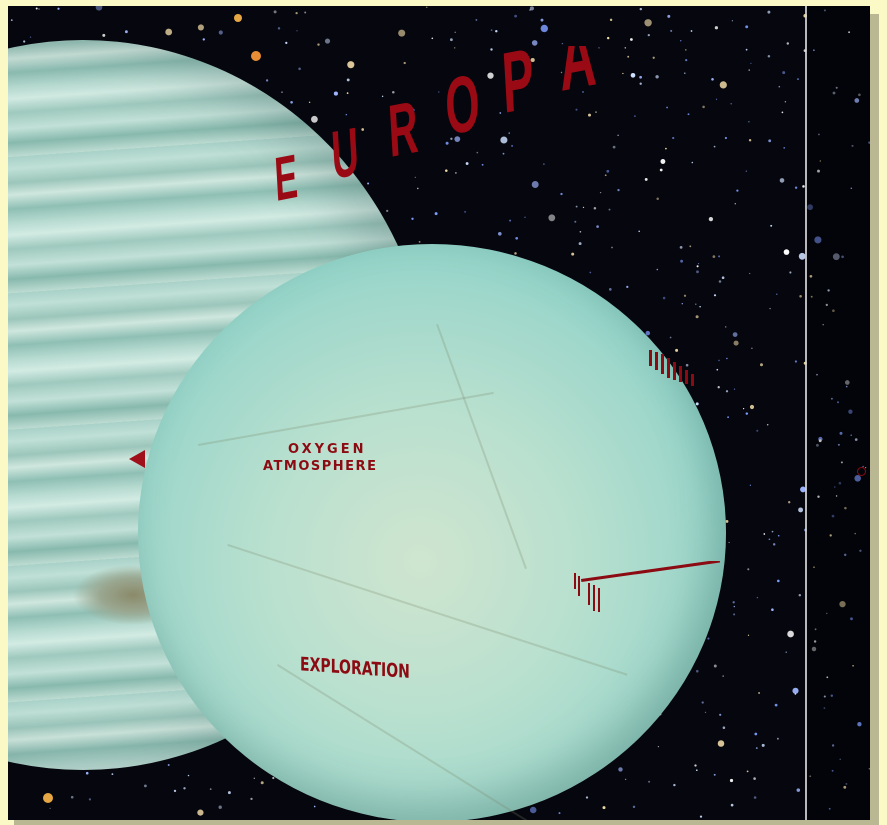 This screenshot has width=887, height=825. What do you see at coordinates (403, 129) in the screenshot?
I see `title-letter: R` at bounding box center [403, 129].